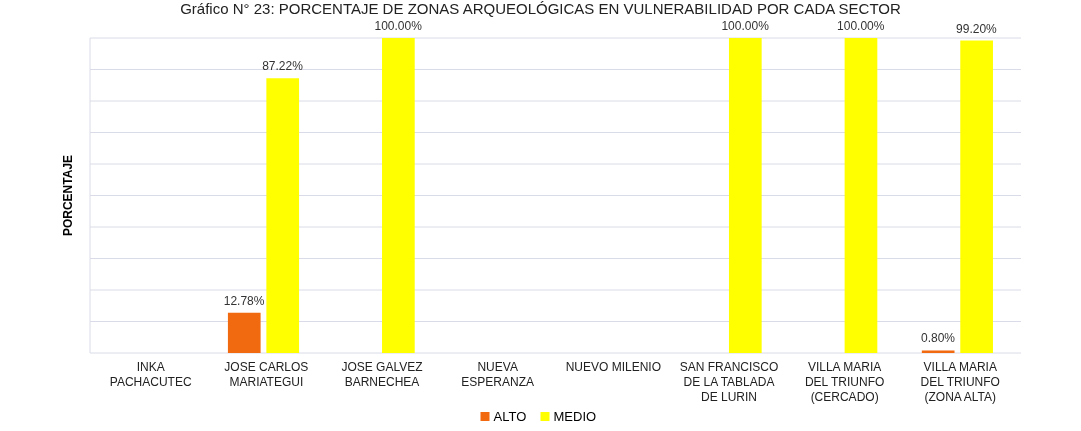 This screenshot has height=431, width=1081. What do you see at coordinates (382, 374) in the screenshot?
I see `x-tick-label: JOSE GALVEZ BARNECHEA` at bounding box center [382, 374].